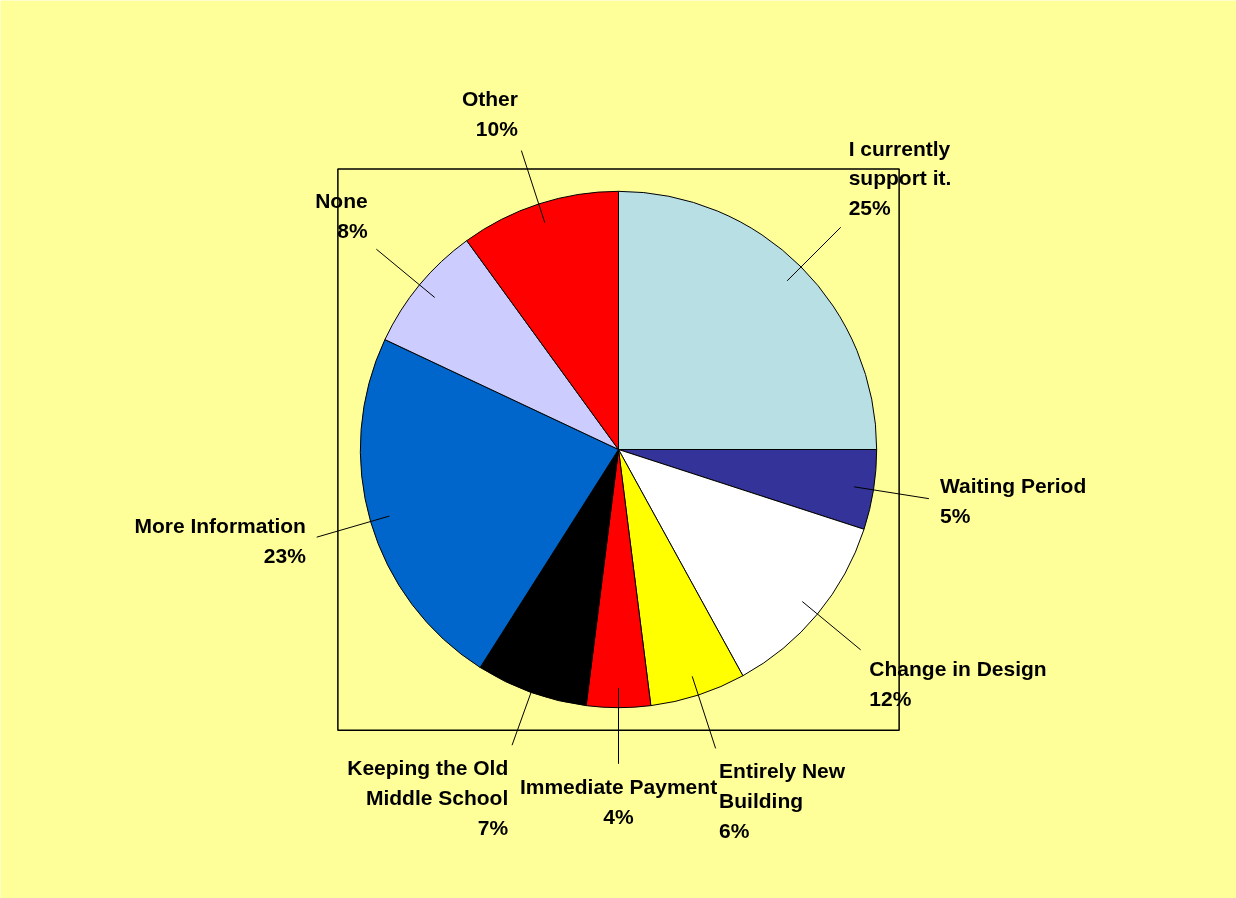 This screenshot has height=898, width=1236. I want to click on slice-label: Other, so click(489, 99).